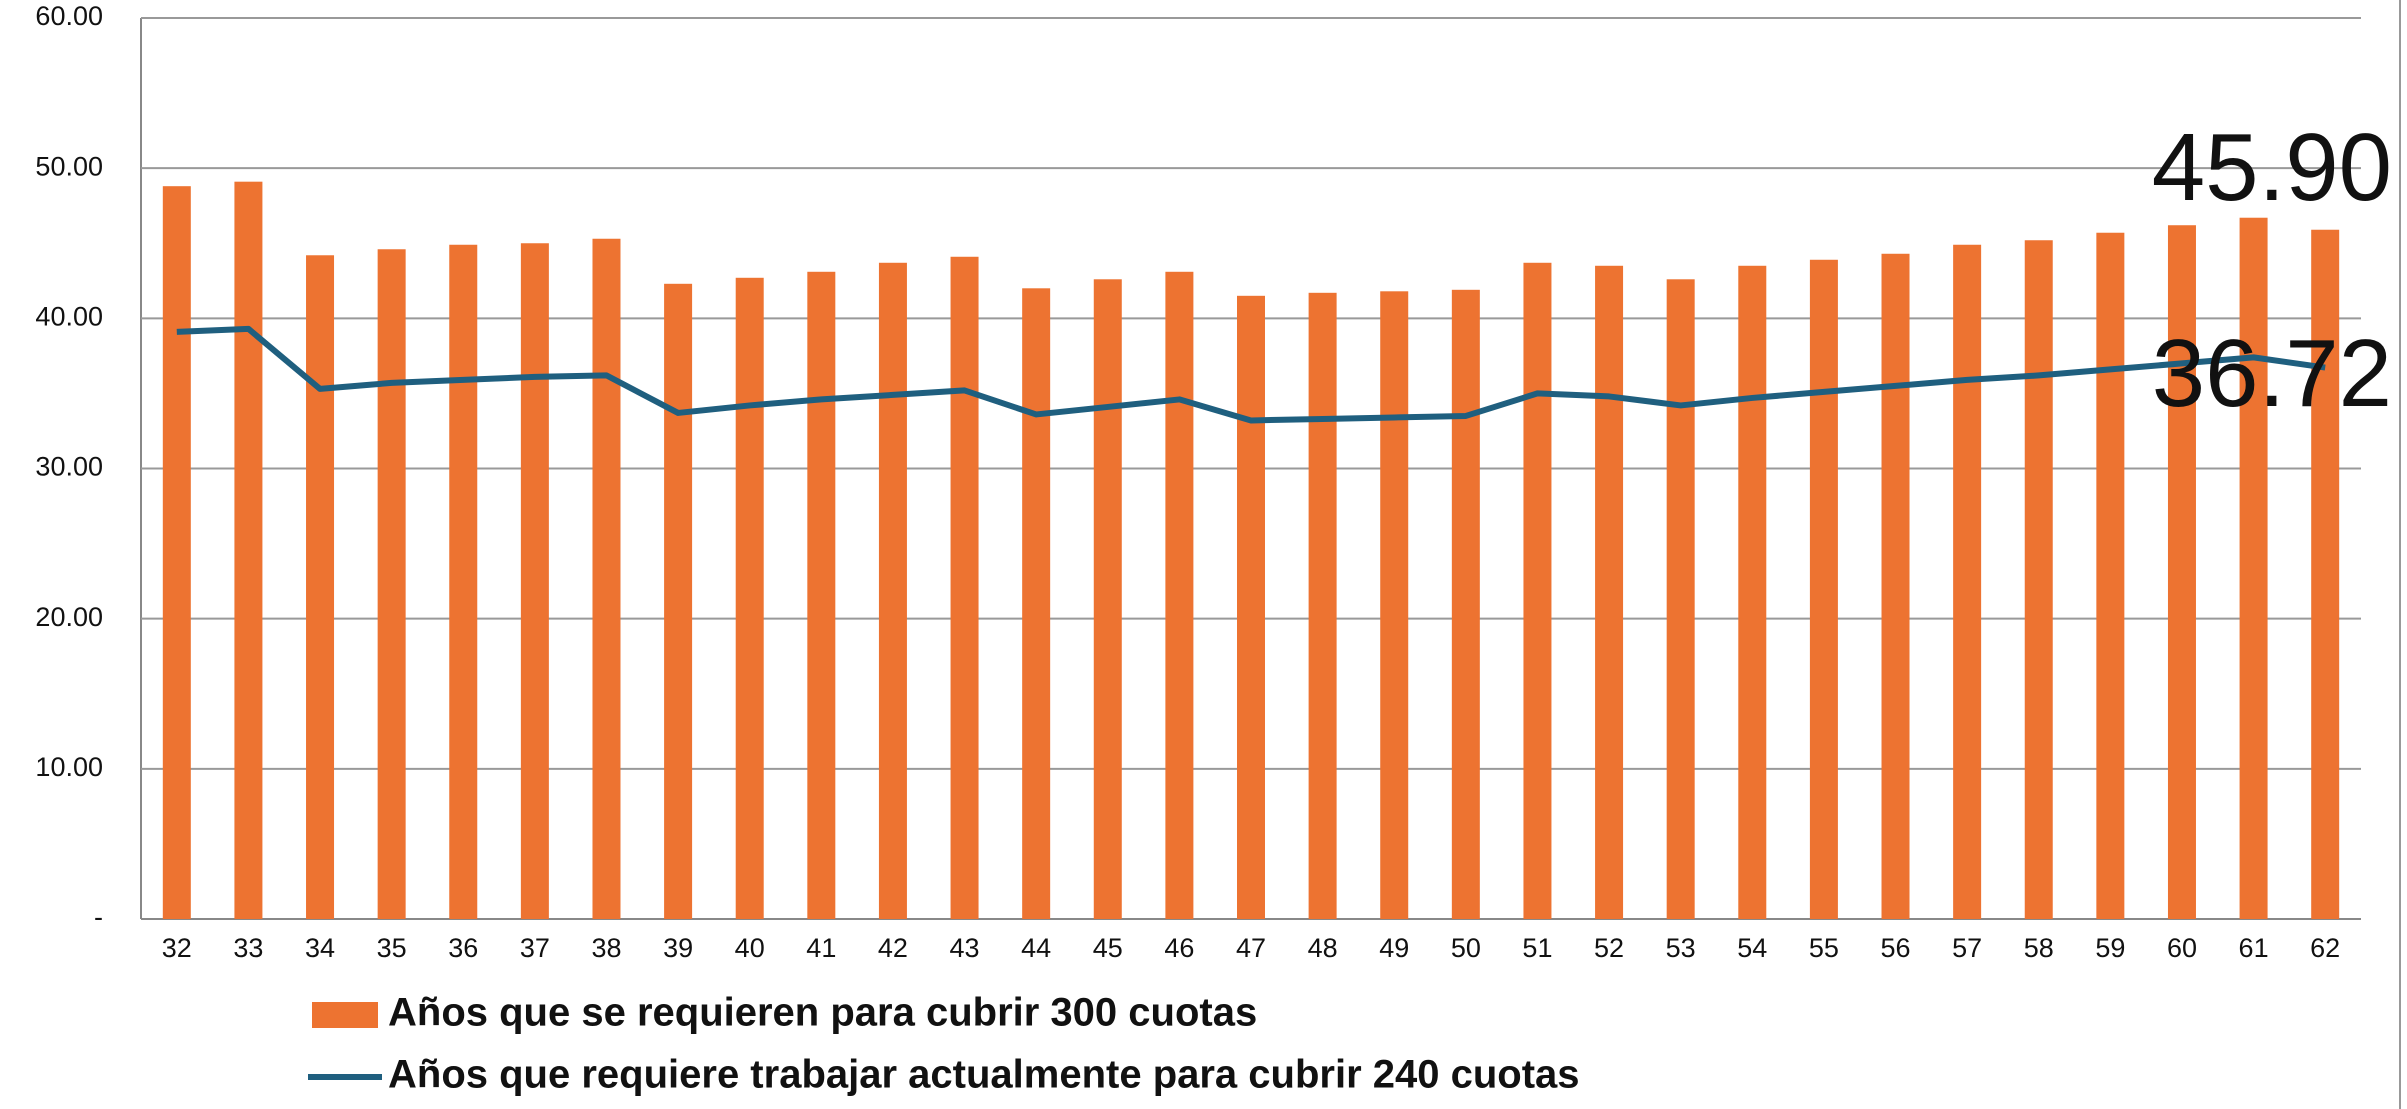 Image resolution: width=2407 pixels, height=1109 pixels. I want to click on x-tick-label: 47, so click(1251, 948).